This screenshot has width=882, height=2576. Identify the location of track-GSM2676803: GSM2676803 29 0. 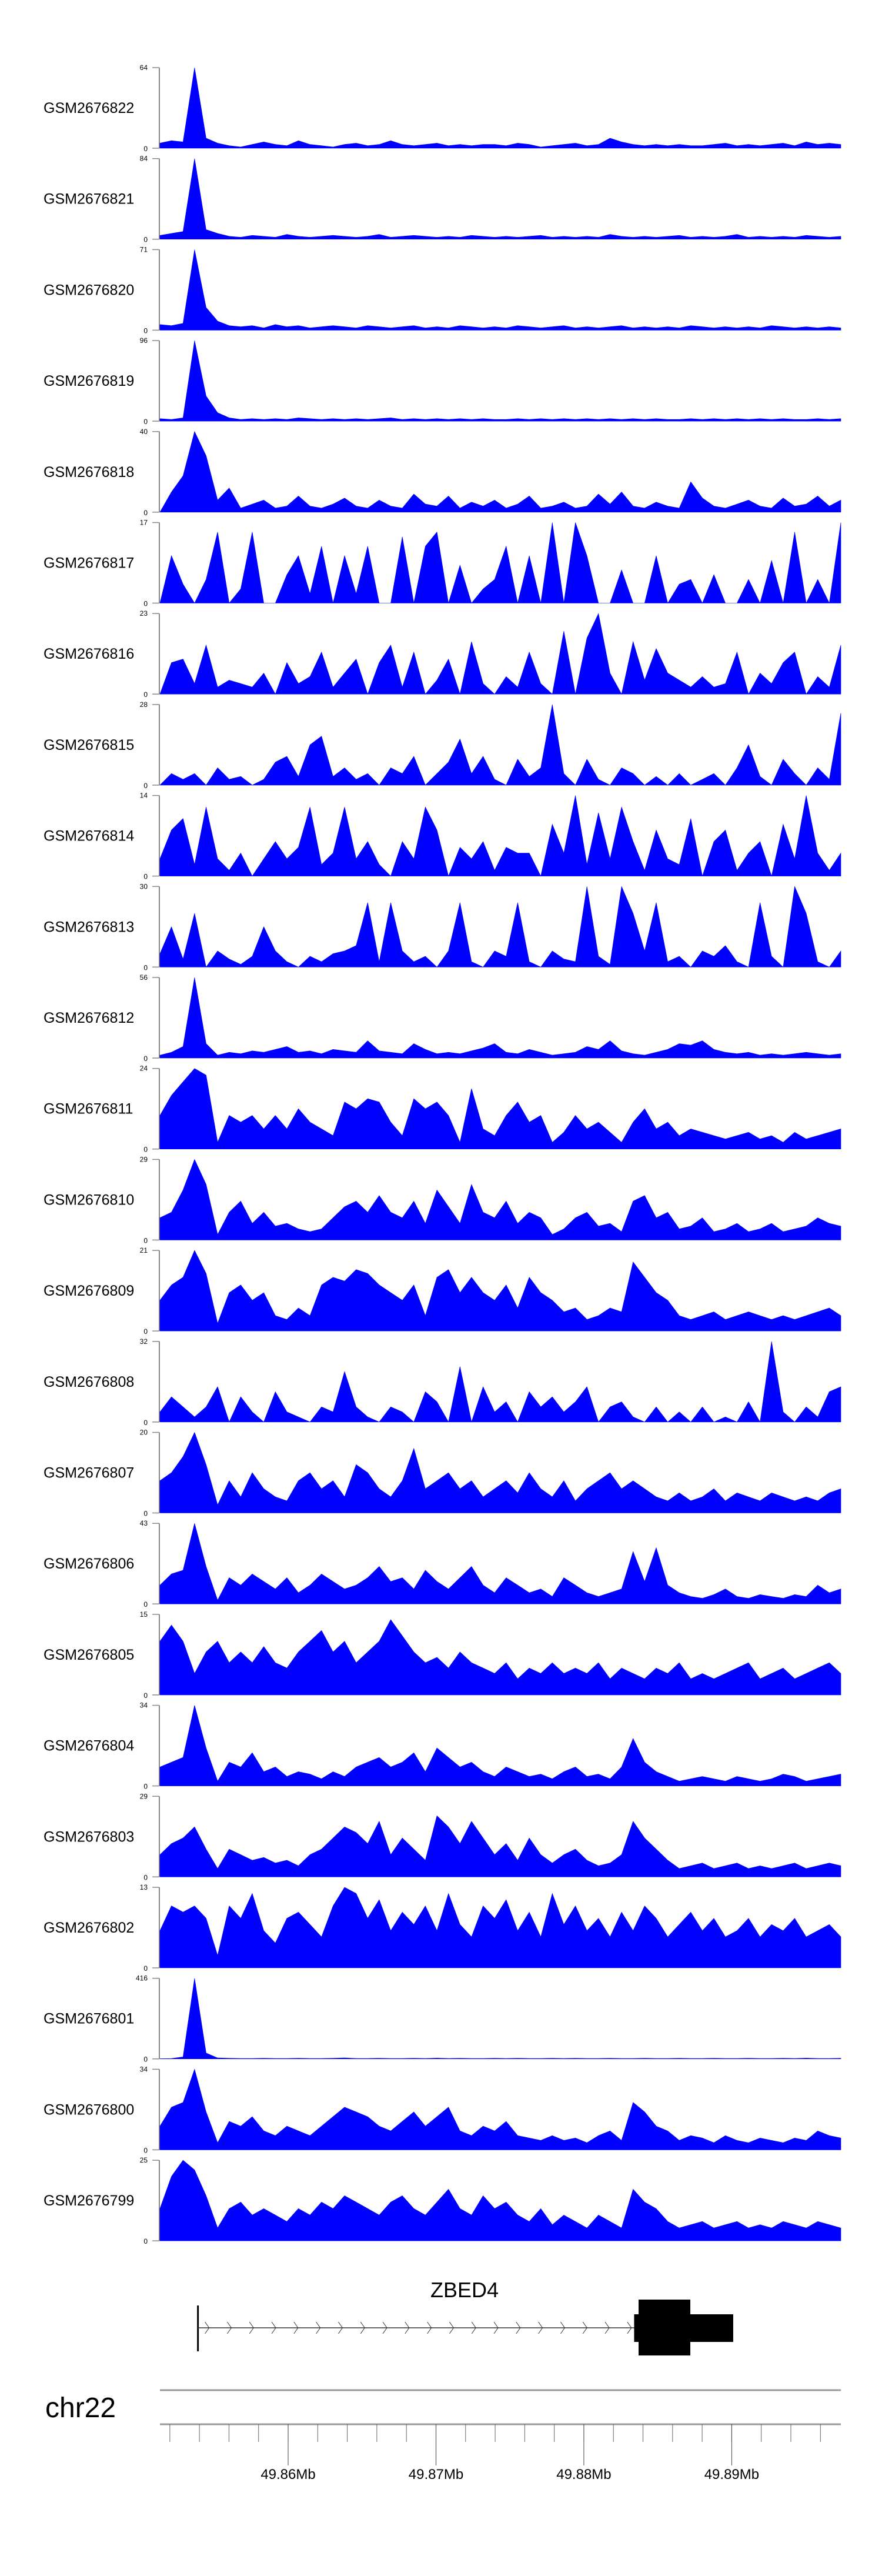
(442, 1836).